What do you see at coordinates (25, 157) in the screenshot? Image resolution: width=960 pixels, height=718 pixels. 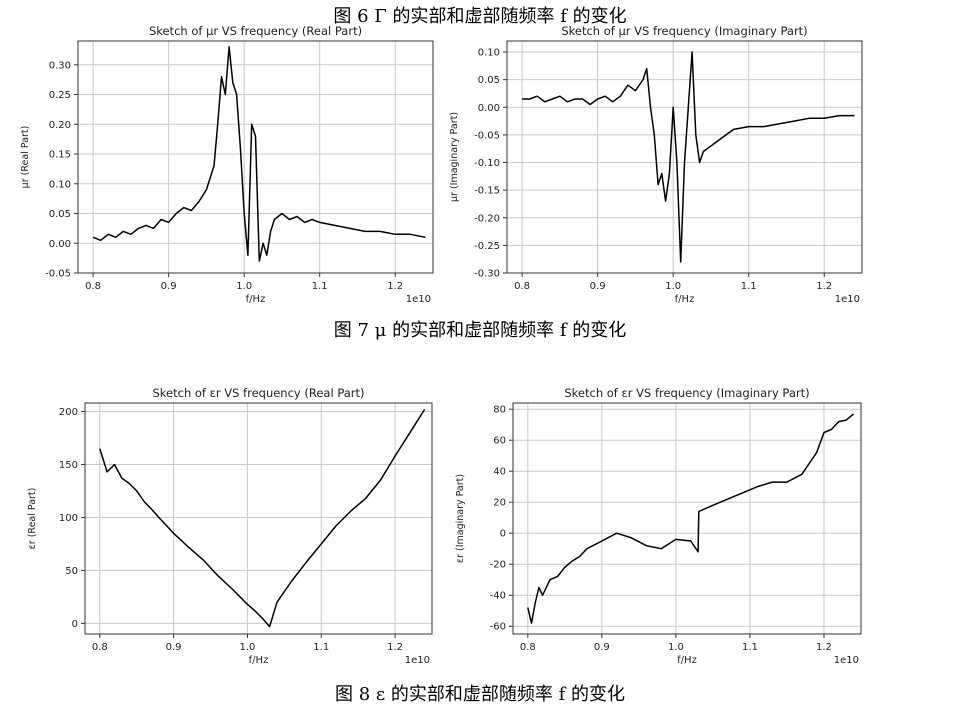 I see `y-axis-label: μr (Real Part)` at bounding box center [25, 157].